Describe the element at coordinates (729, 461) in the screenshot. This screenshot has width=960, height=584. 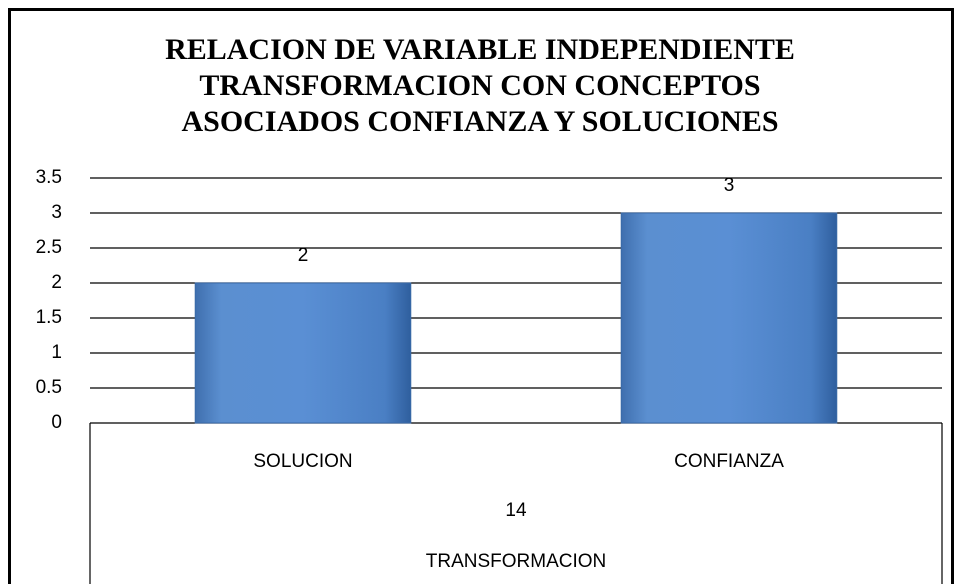
I see `x-tick-label: CONFIANZA` at that location.